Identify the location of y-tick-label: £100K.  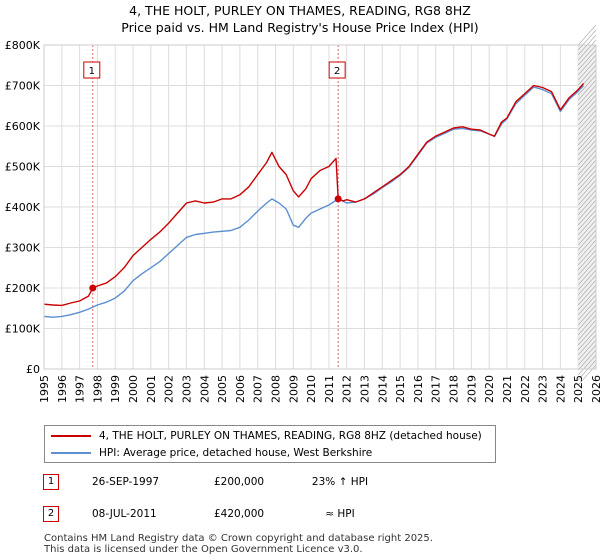
(23, 329).